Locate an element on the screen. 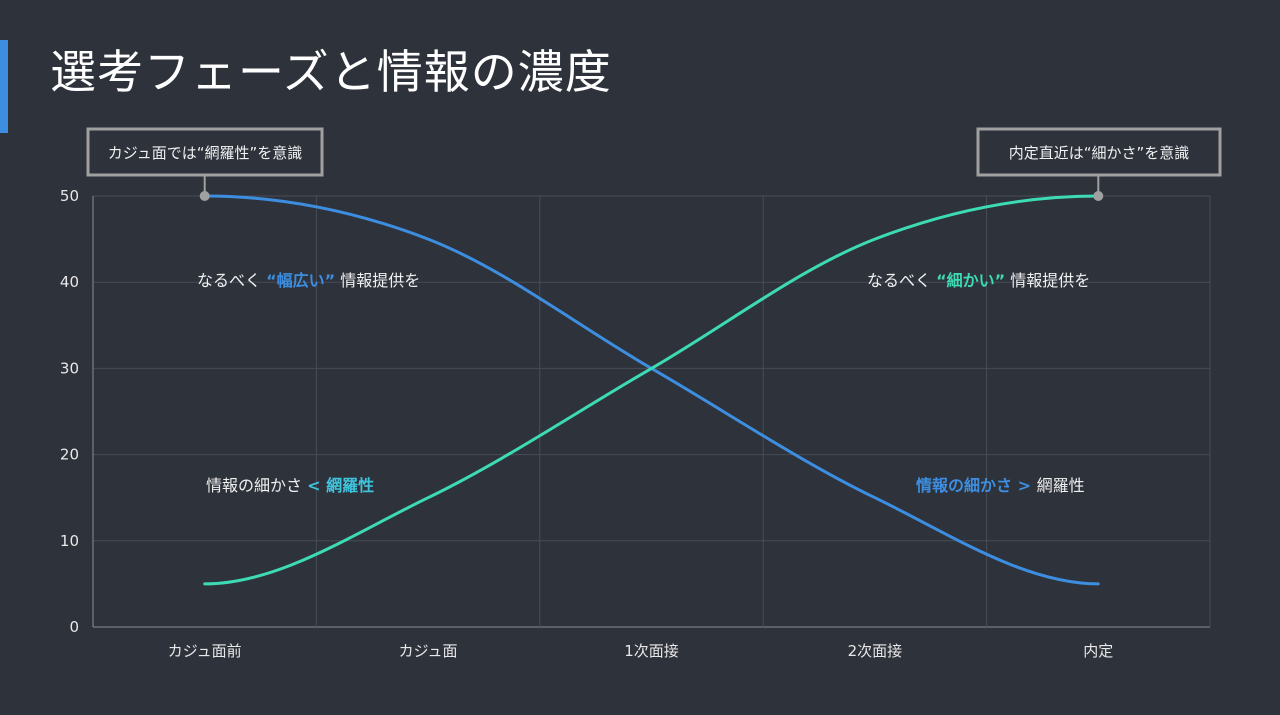 This screenshot has width=1280, height=715. x-ticks: カジュ面前 カジュ面 1次面接 2次面接 内定 is located at coordinates (641, 651).